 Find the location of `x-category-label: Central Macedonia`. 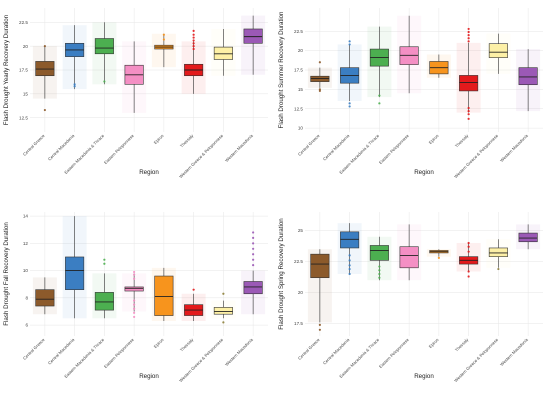

x-category-label: Central Macedonia is located at coordinates (336, 351).